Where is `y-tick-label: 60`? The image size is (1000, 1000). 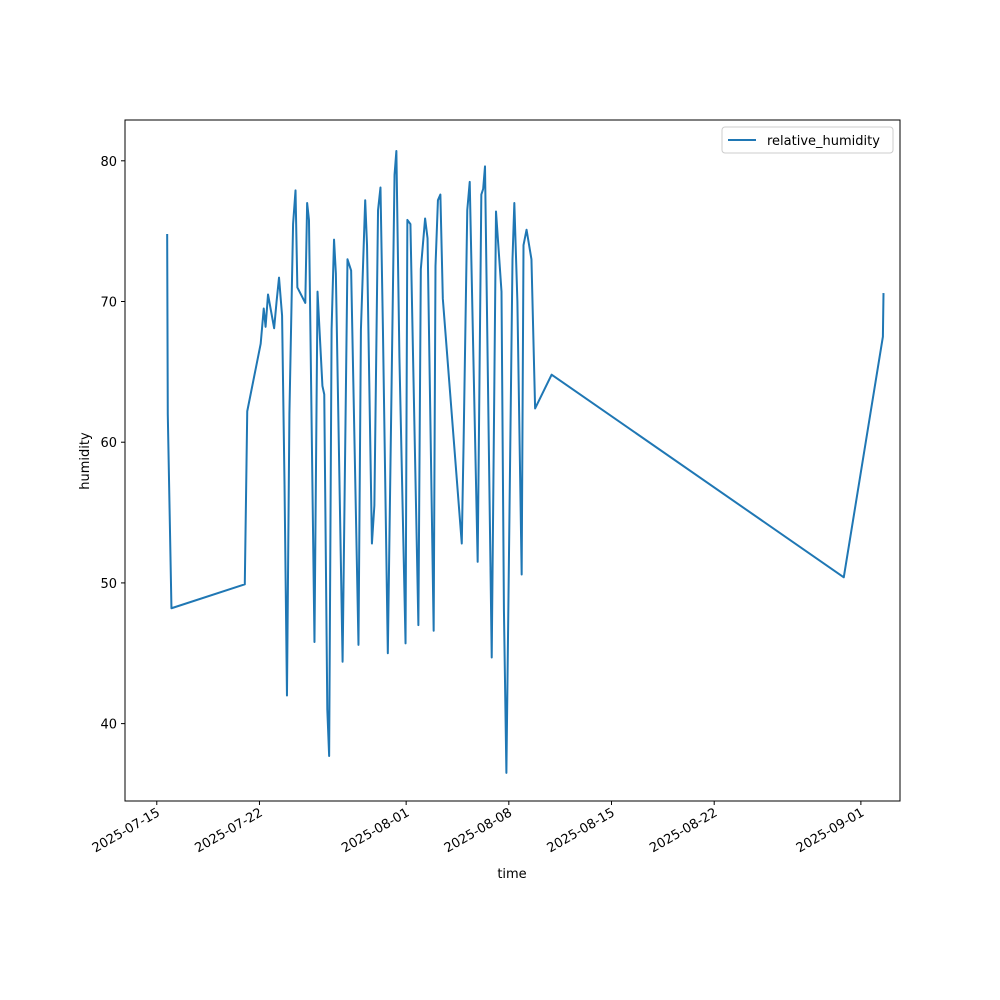 y-tick-label: 60 is located at coordinates (108, 443).